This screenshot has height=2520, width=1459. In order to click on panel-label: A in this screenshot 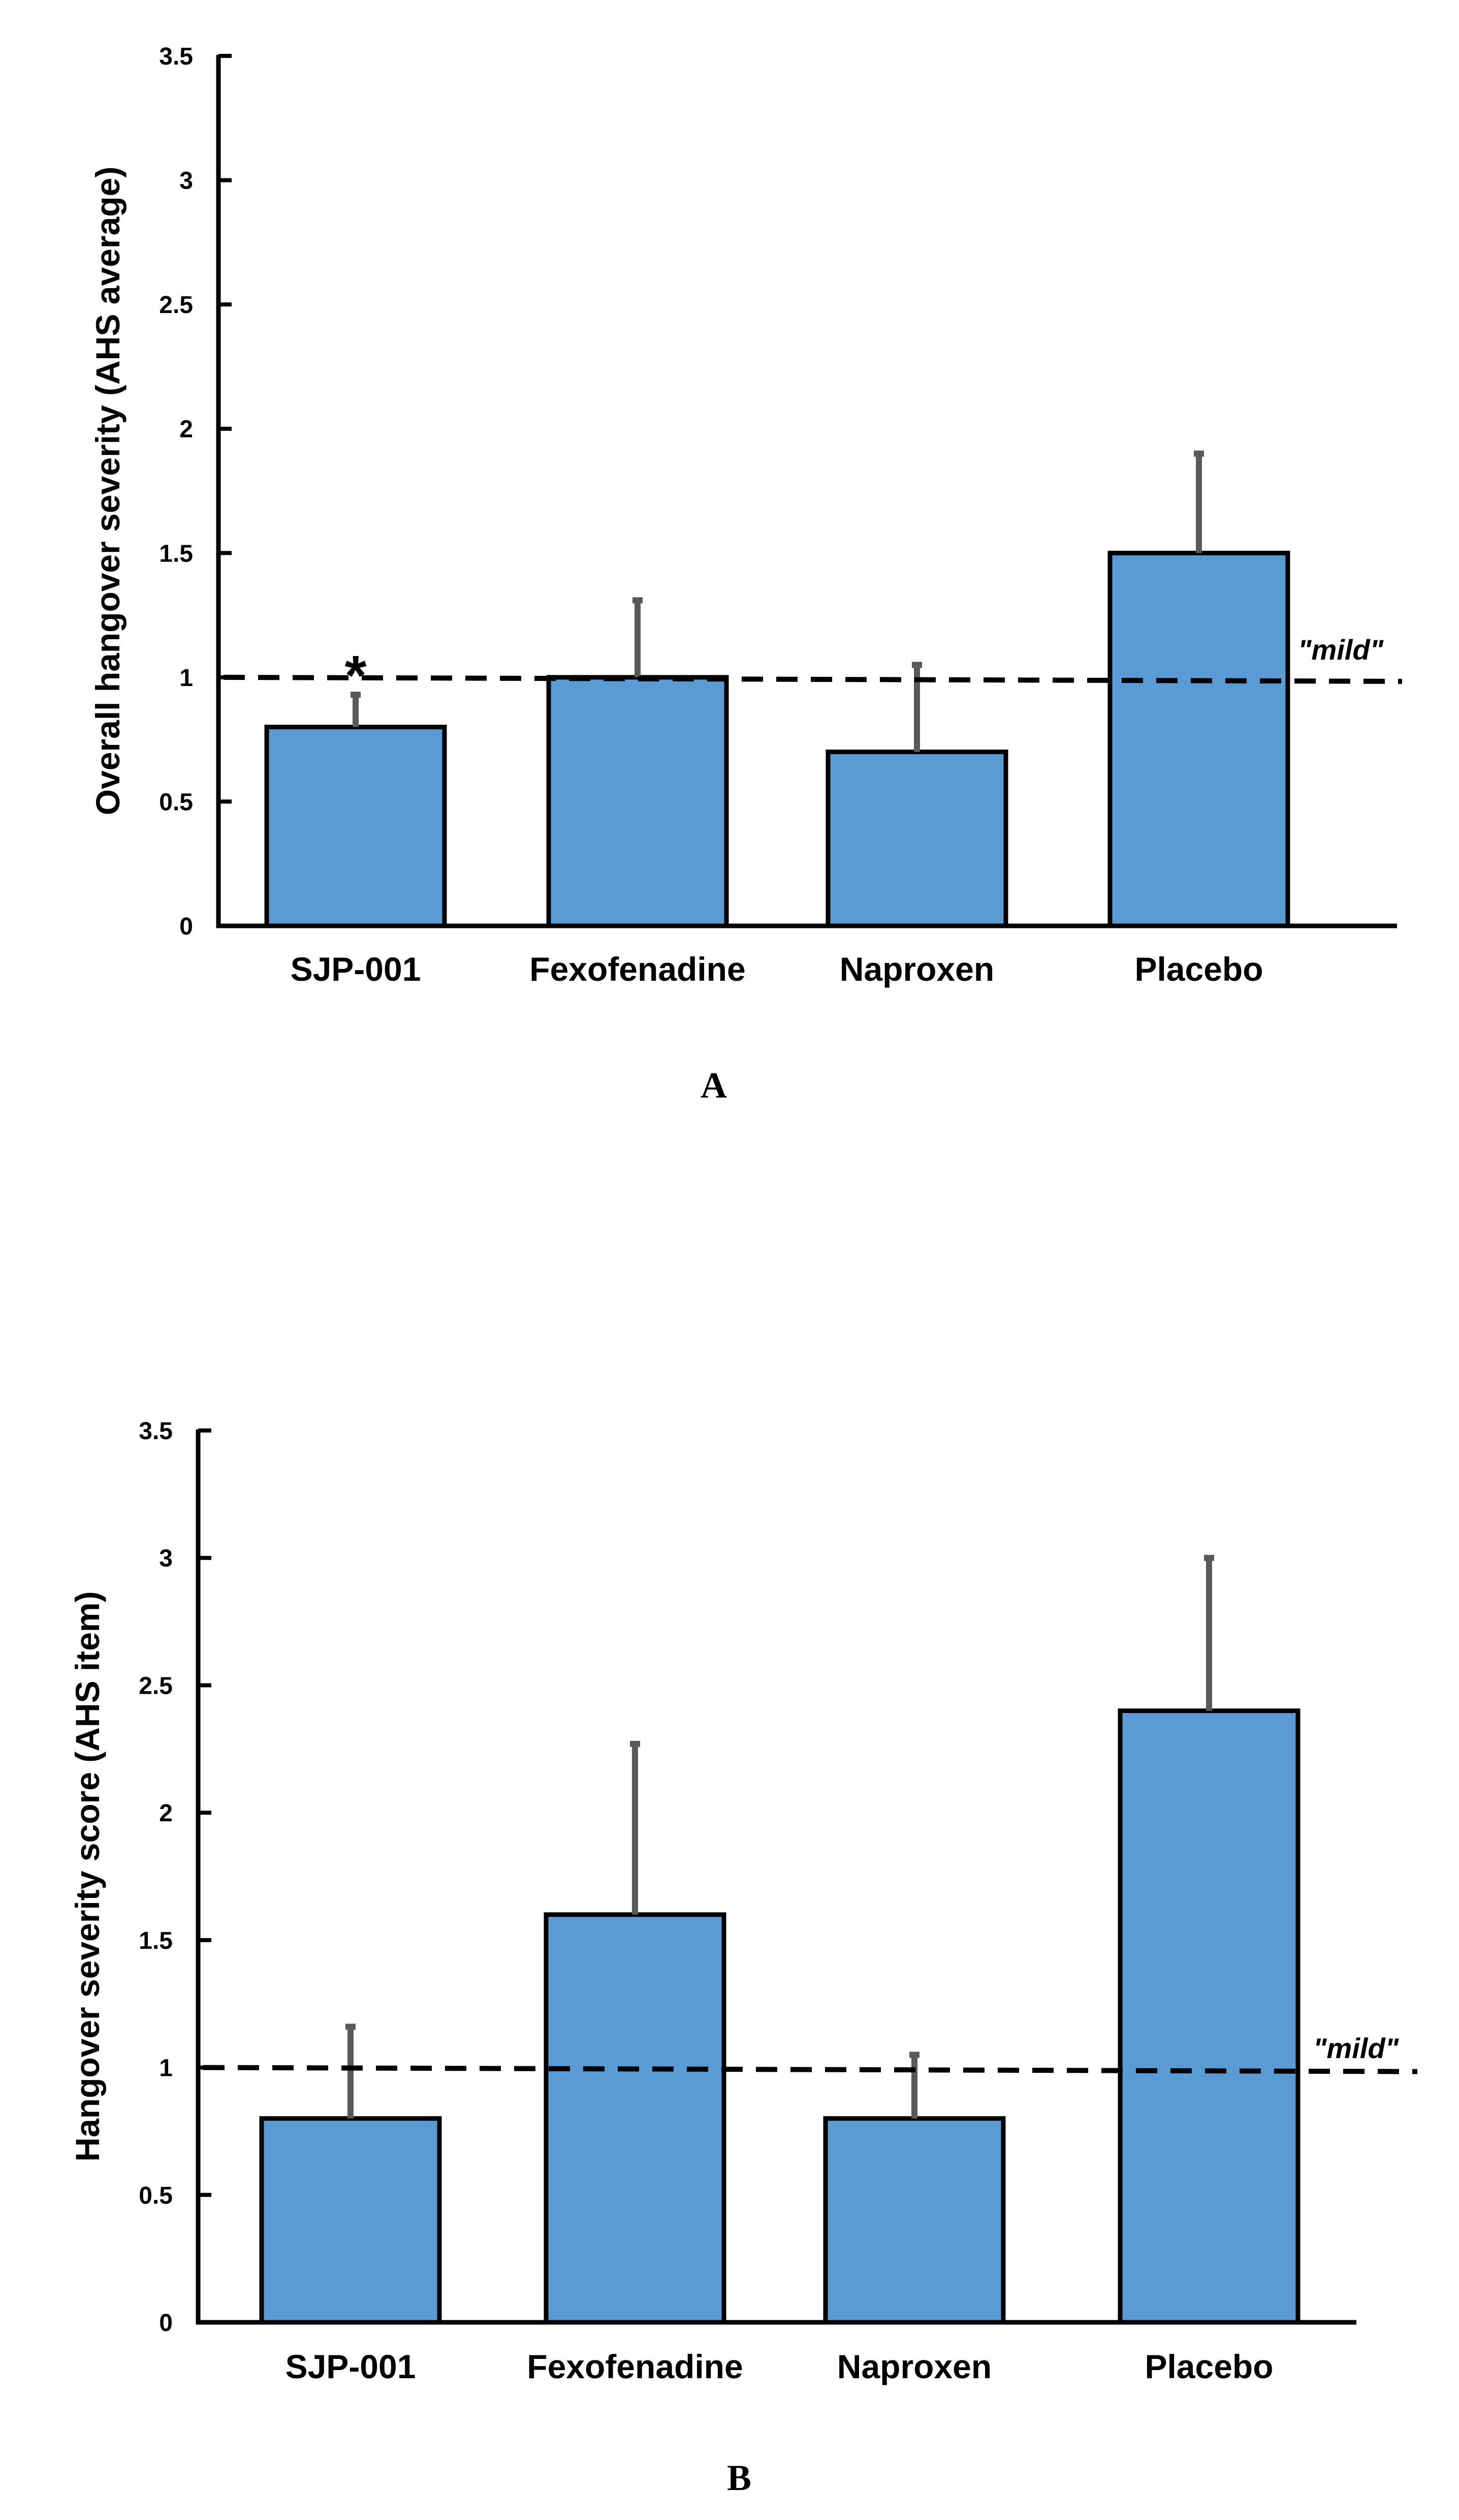, I will do `click(714, 1085)`.